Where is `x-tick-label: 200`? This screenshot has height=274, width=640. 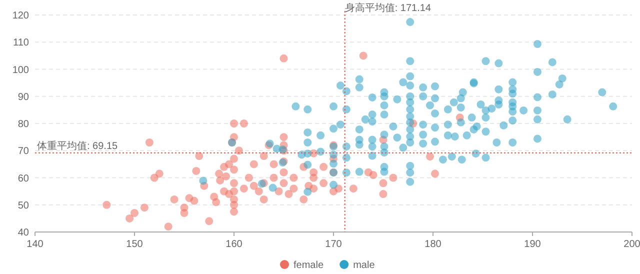 x-tick-label: 200 is located at coordinates (632, 244).